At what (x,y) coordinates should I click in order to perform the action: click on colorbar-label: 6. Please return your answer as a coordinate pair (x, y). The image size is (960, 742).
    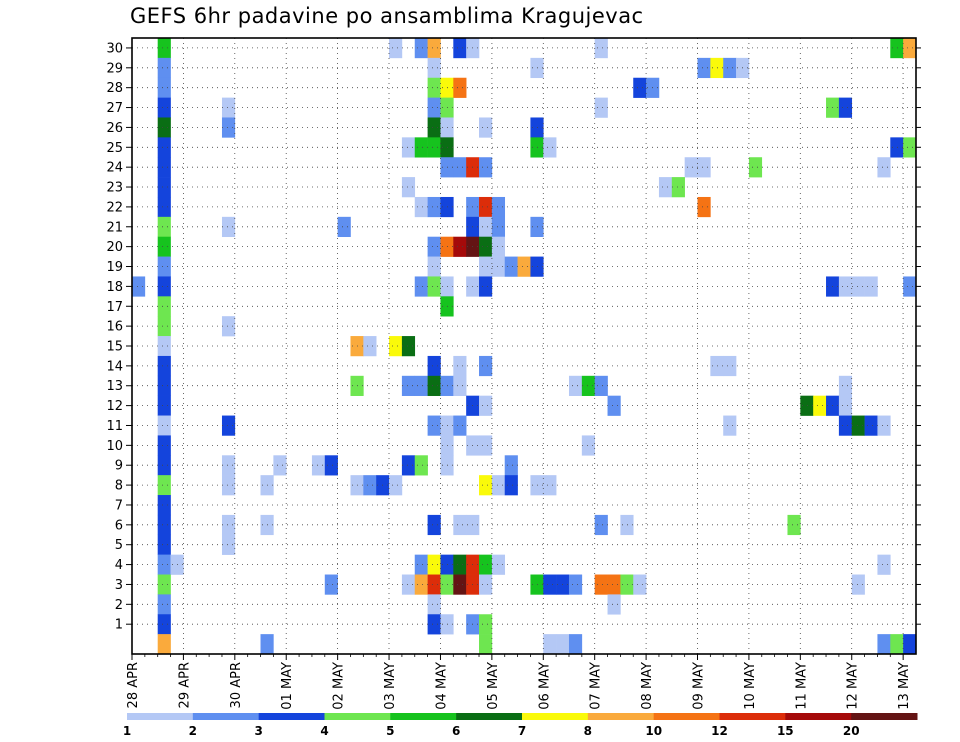
    Looking at the image, I should click on (456, 731).